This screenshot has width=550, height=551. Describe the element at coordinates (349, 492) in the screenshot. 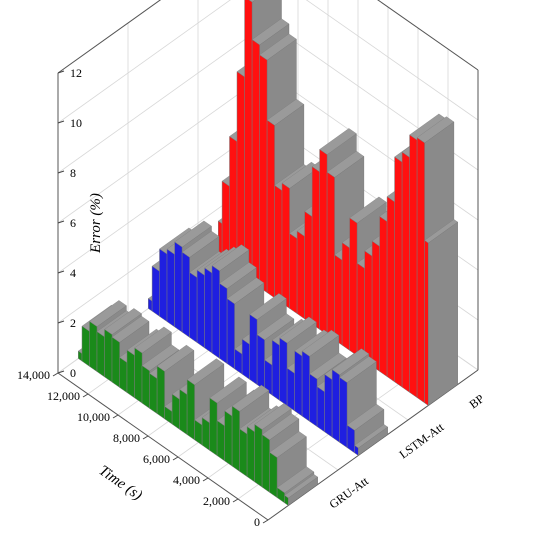

I see `series-label: GRU-Att` at that location.